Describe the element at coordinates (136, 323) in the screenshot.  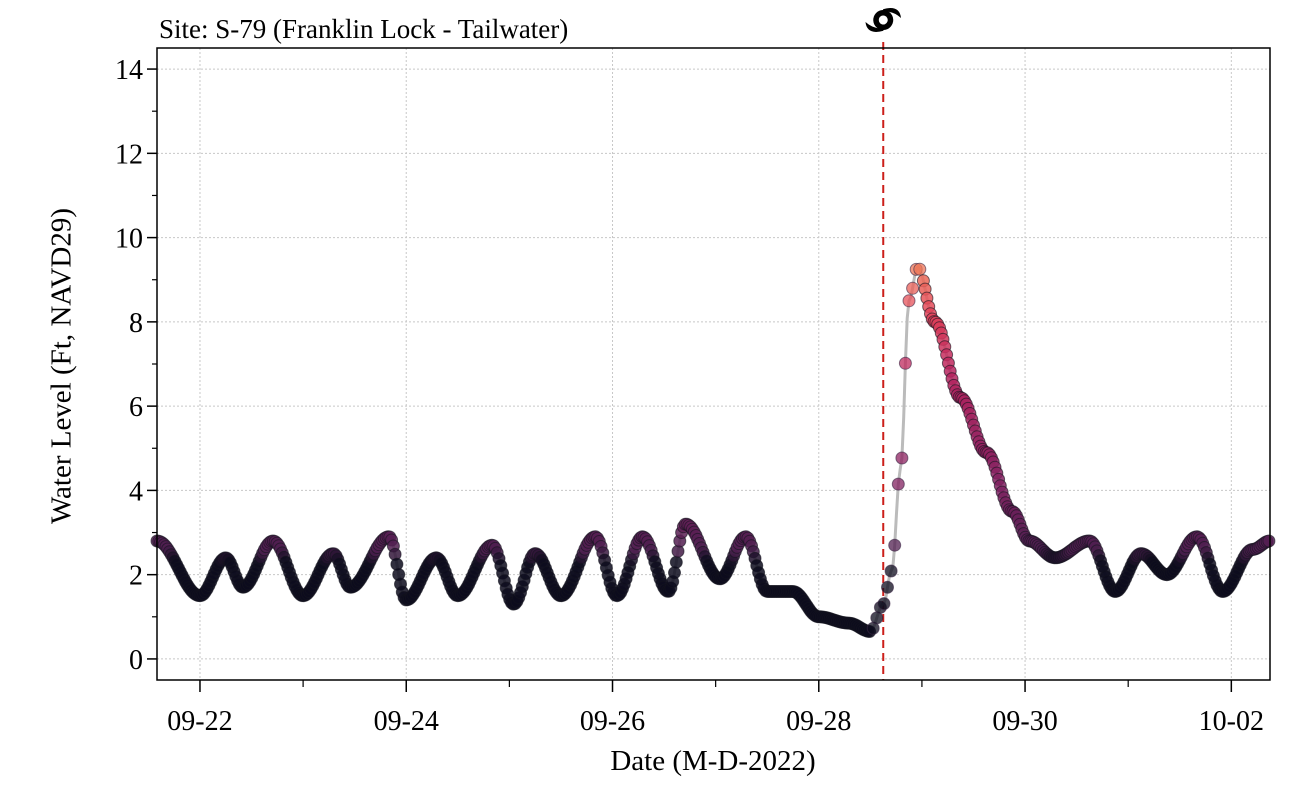
I see `y-tick-label: 8` at that location.